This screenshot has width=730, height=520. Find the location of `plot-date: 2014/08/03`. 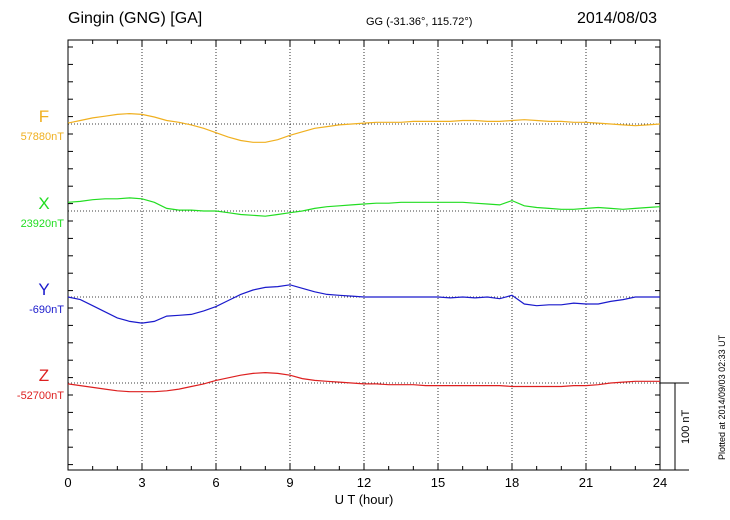

plot-date: 2014/08/03 is located at coordinates (617, 18).